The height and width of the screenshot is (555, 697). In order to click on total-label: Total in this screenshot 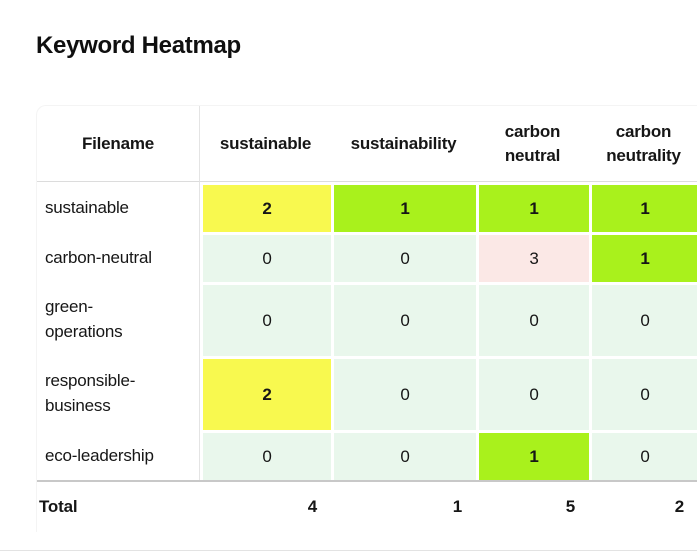, I will do `click(118, 506)`.